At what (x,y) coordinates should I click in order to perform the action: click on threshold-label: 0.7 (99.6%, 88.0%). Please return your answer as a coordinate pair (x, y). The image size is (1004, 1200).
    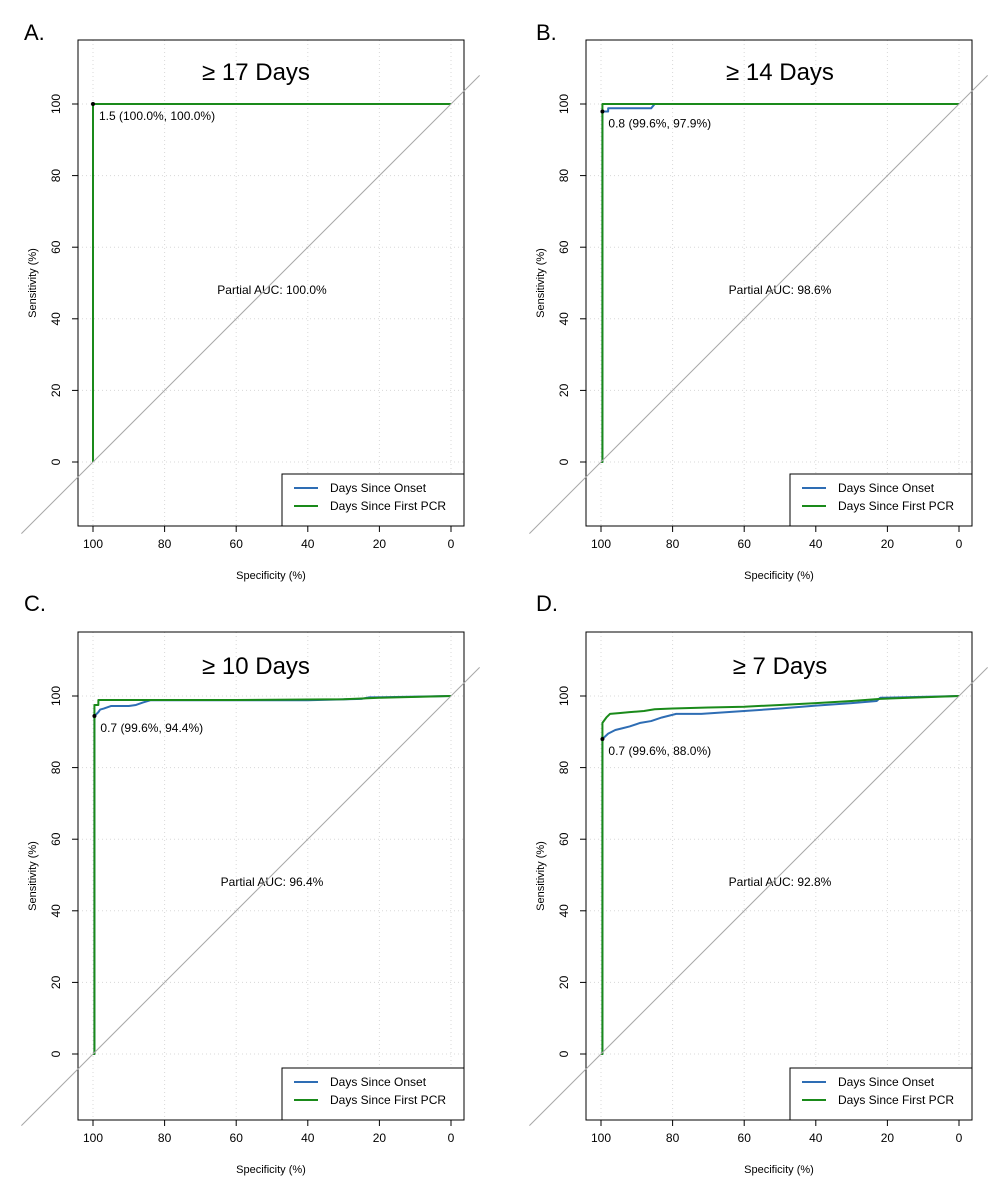
    Looking at the image, I should click on (659, 751).